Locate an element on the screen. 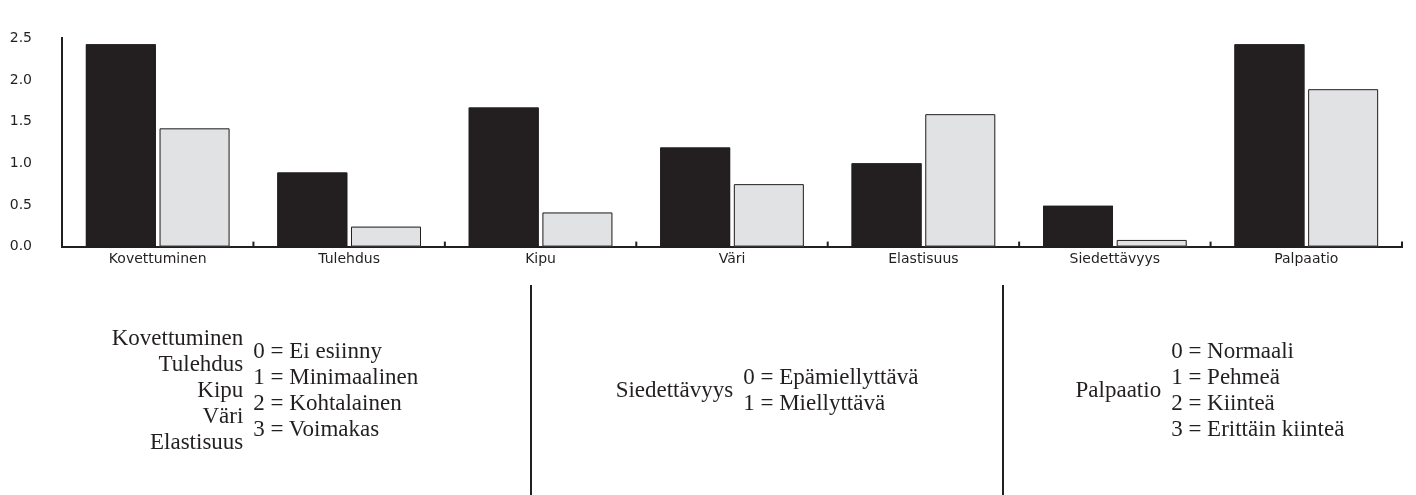  text: Siedettävyys is located at coordinates (674, 390).